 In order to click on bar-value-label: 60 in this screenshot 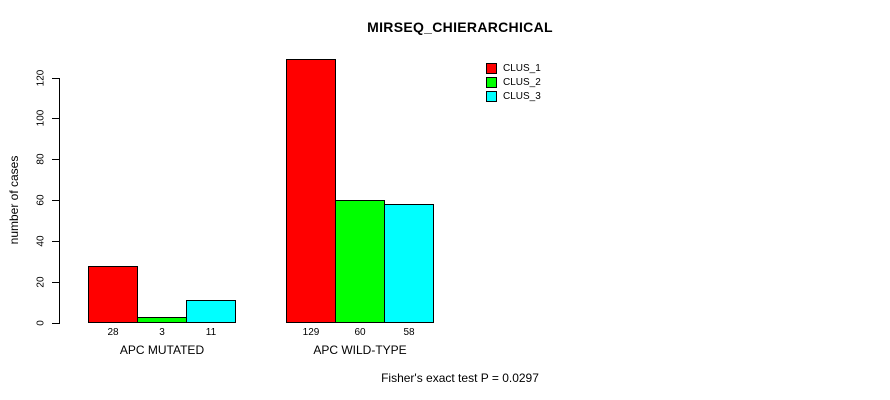, I will do `click(360, 332)`.